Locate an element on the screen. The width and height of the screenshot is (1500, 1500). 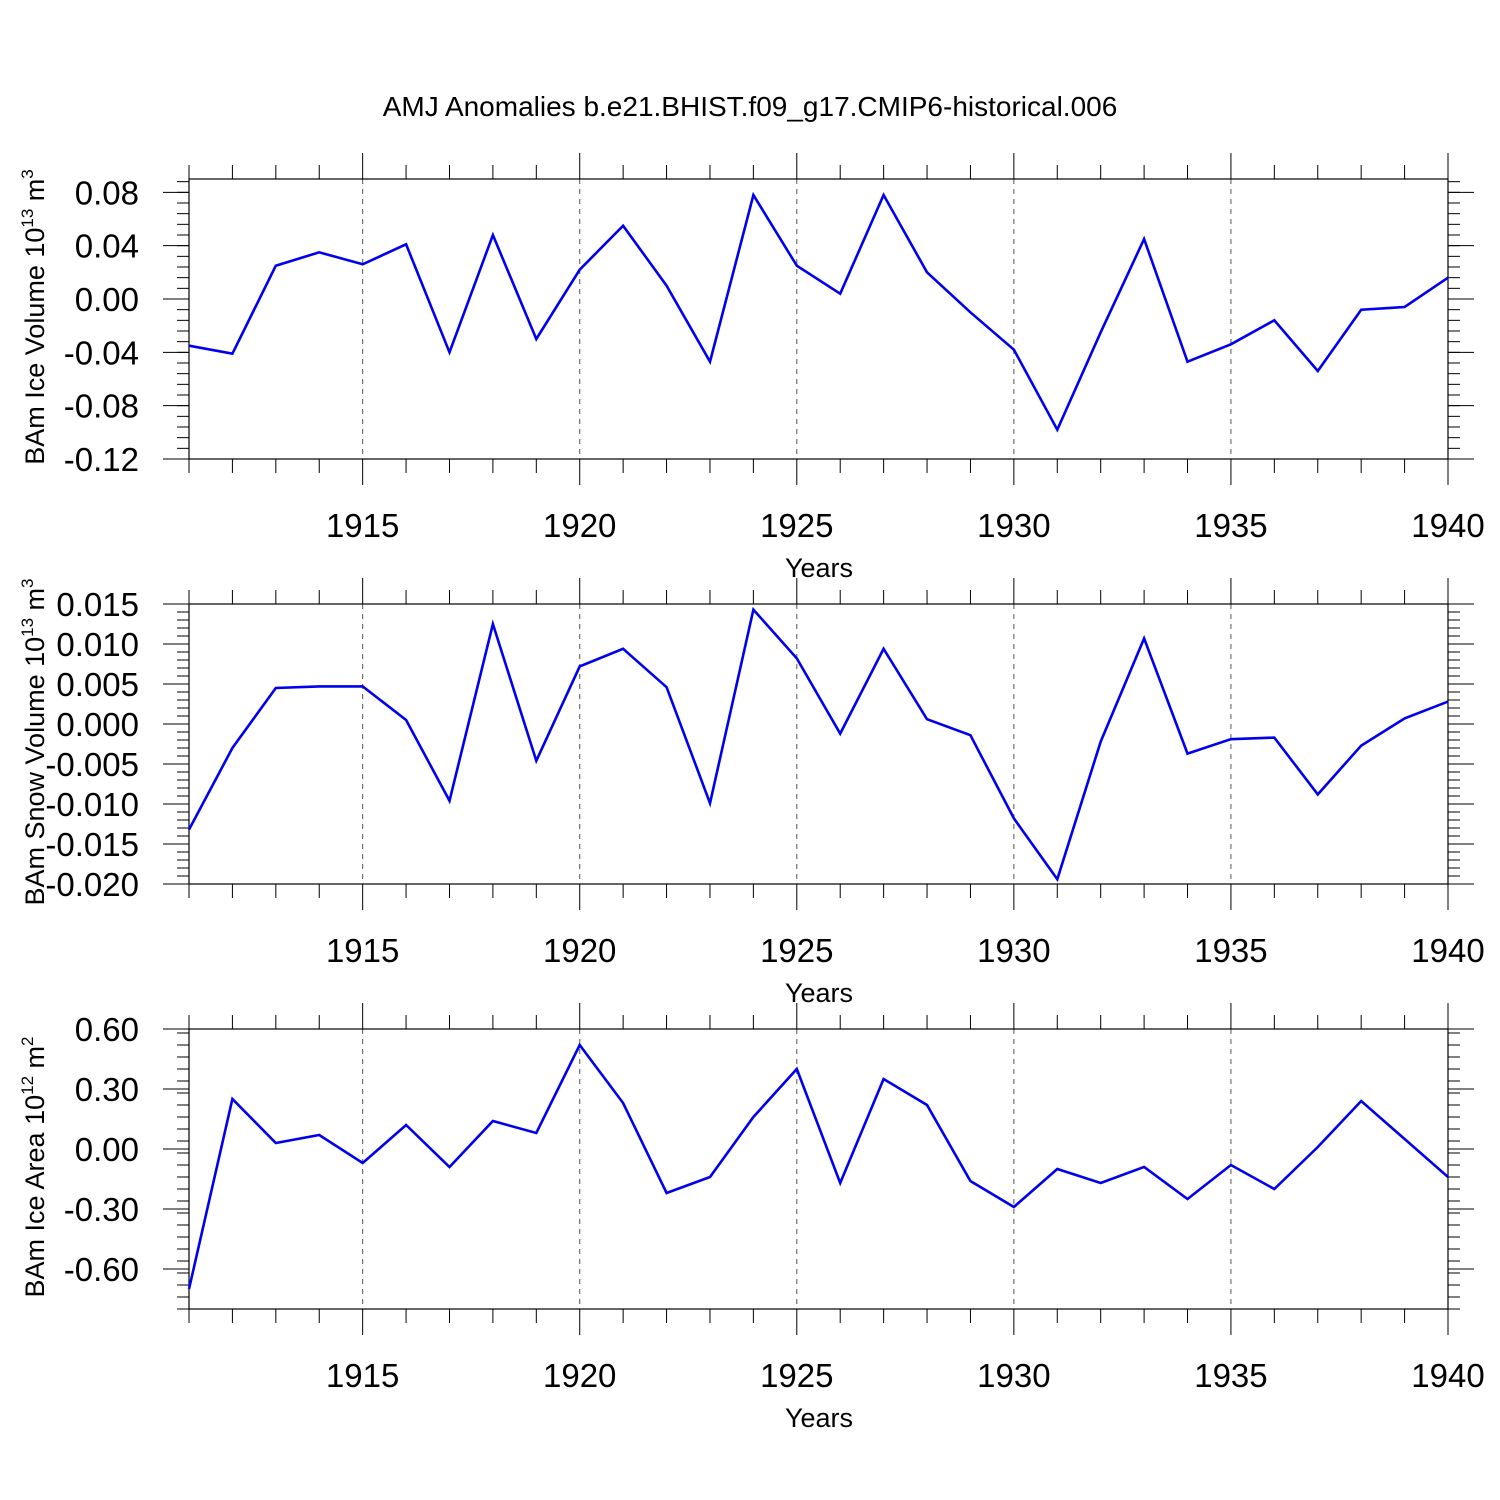
panel-3-x-tick-label: 1935 is located at coordinates (1230, 1375).